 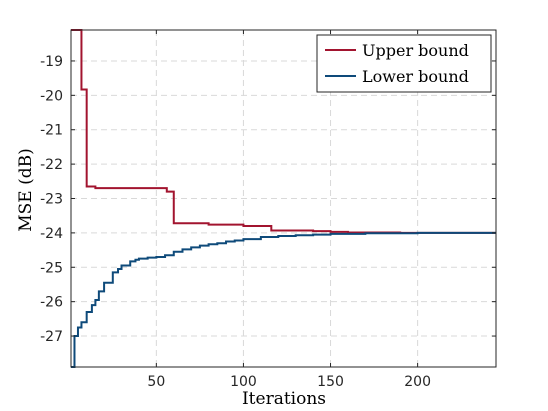 I want to click on x-tick-label: 100, so click(x=243, y=382).